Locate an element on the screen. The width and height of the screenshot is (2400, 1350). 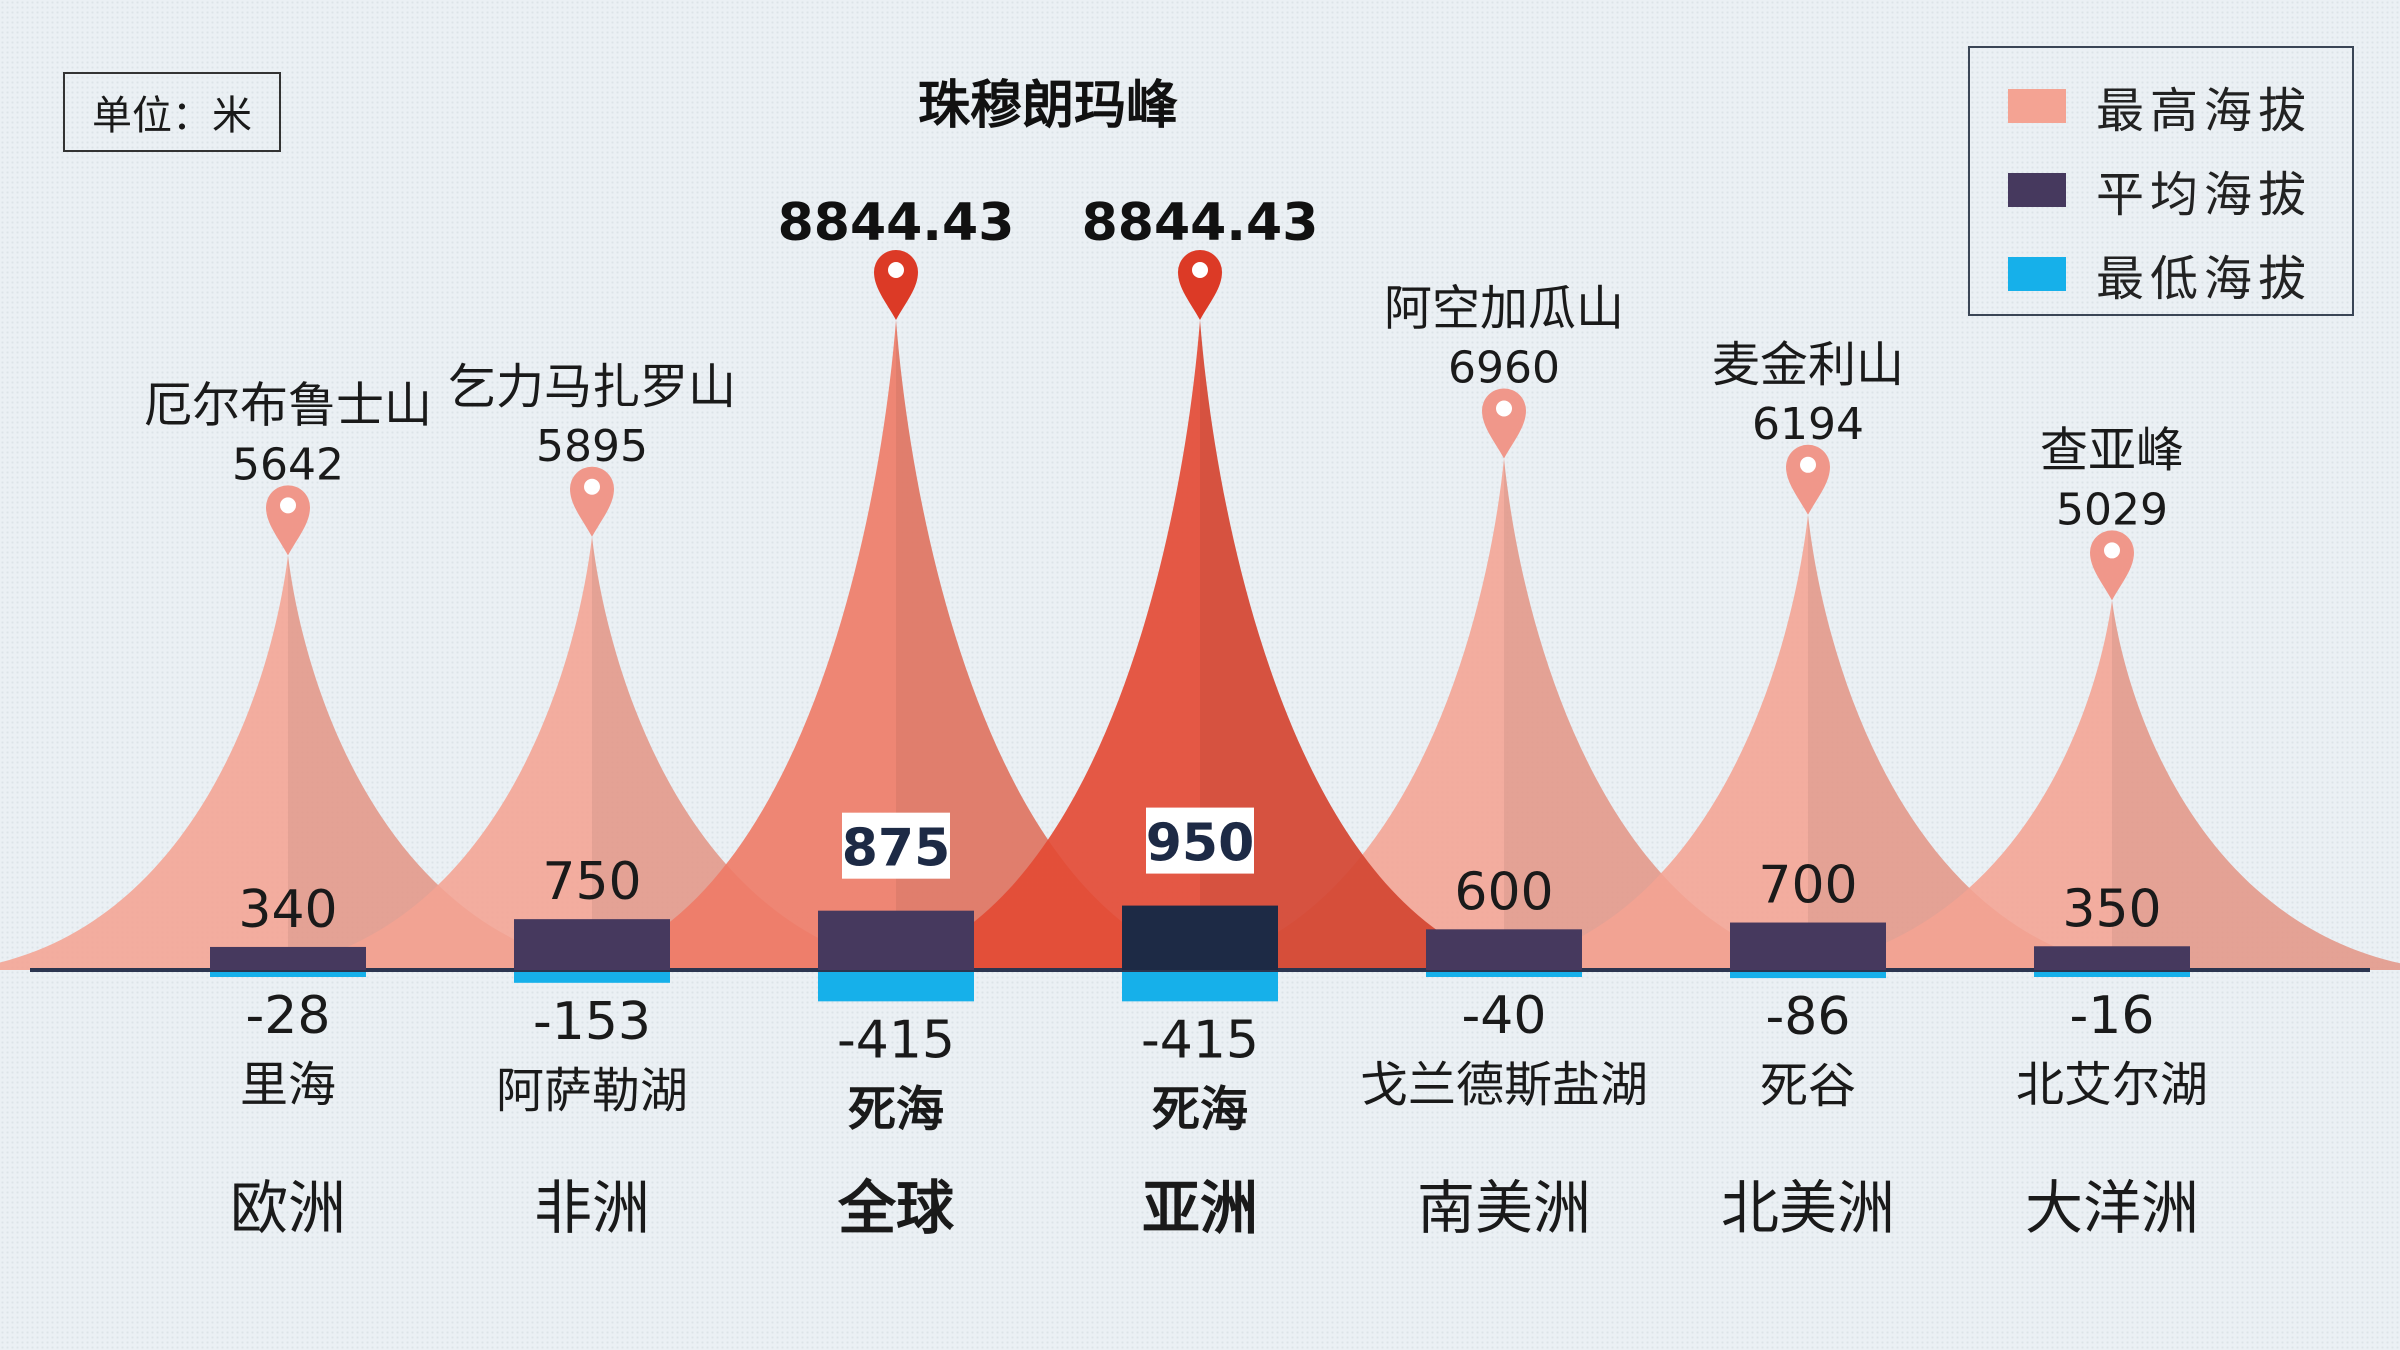
lowest-name-2: 死海 is located at coordinates (896, 1109).